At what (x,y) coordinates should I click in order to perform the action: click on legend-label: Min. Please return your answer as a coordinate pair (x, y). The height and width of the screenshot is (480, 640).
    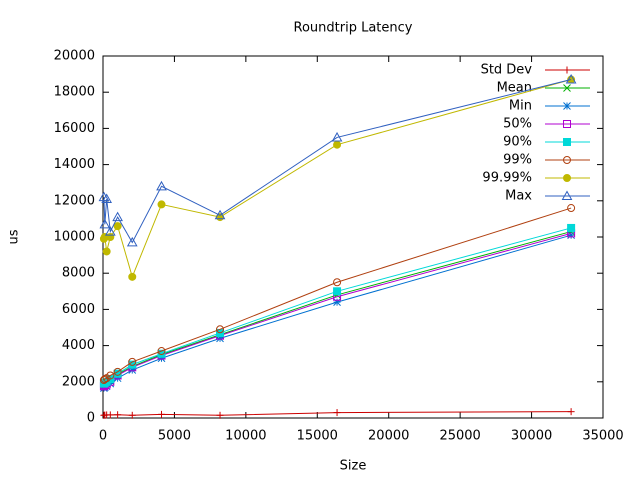
    Looking at the image, I should click on (520, 106).